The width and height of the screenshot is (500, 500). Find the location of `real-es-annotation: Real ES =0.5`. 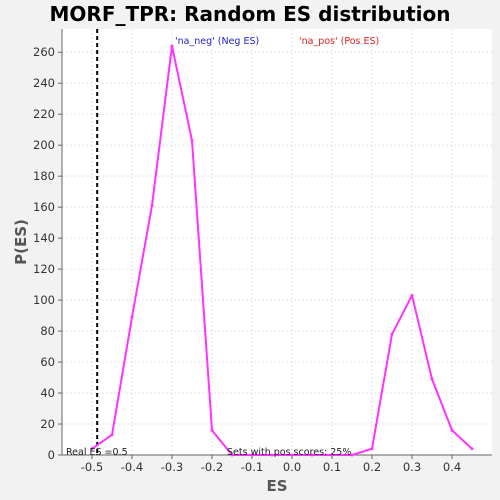

real-es-annotation: Real ES =0.5 is located at coordinates (97, 452).